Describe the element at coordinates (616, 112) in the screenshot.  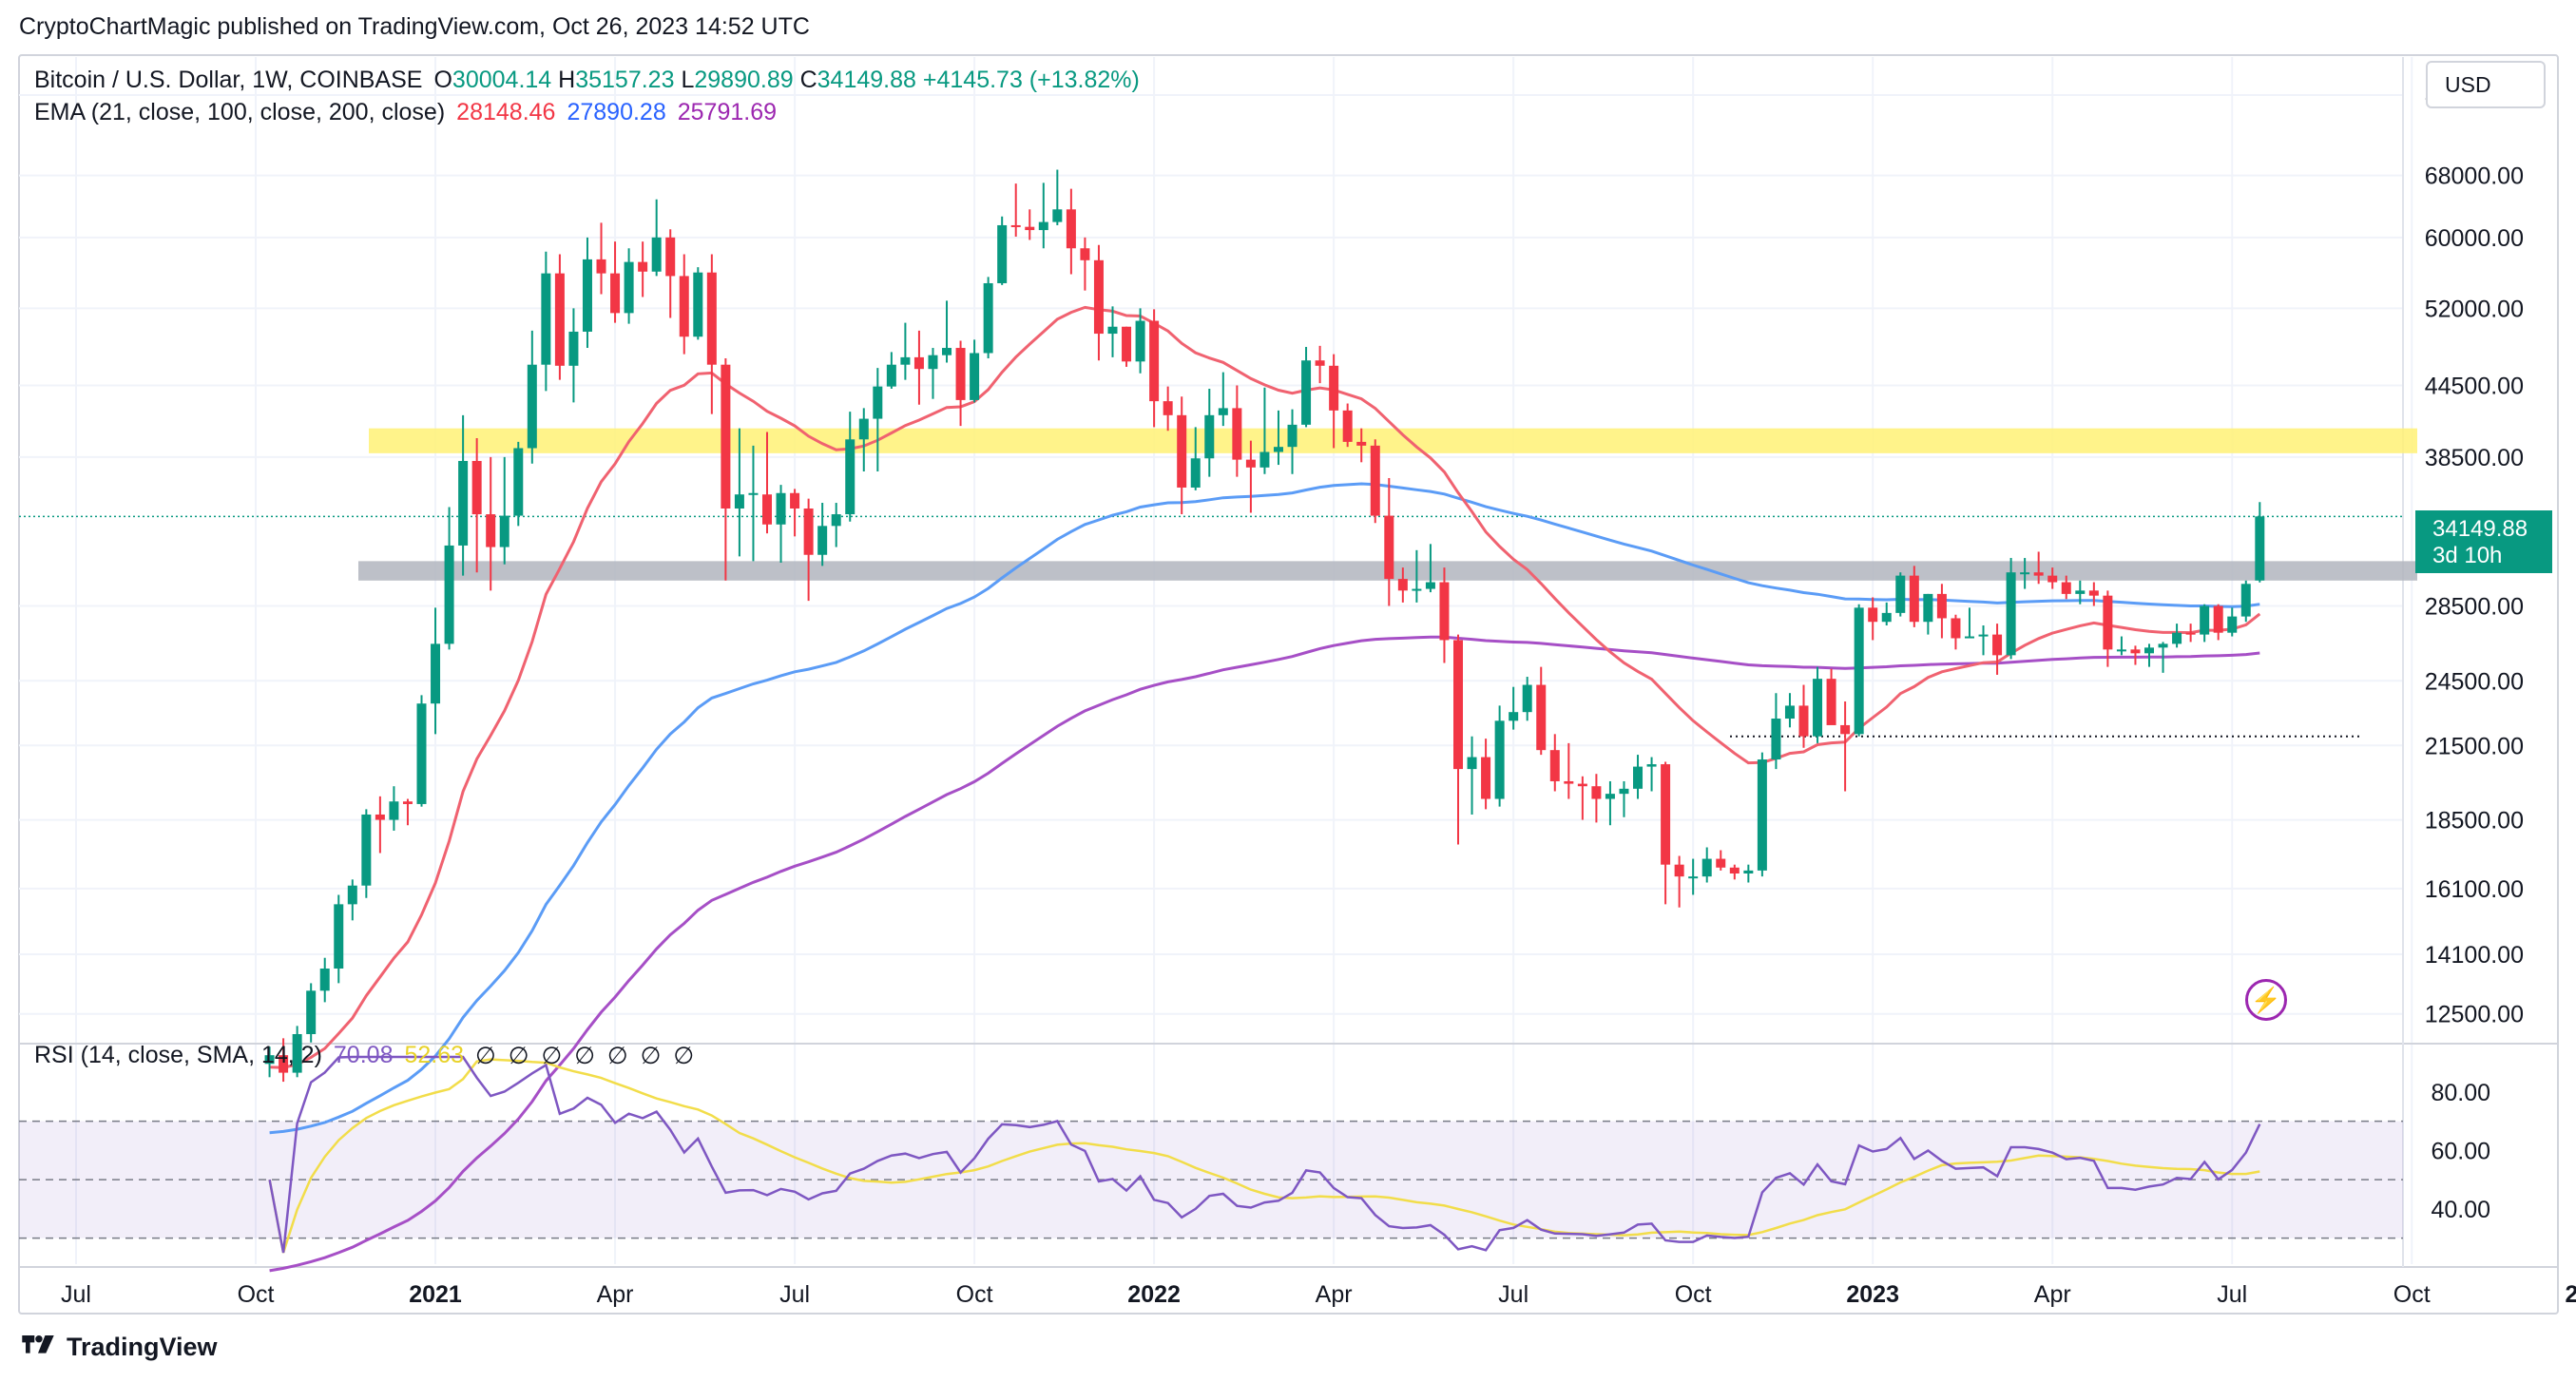
I see `ema100-value: 27890.28` at that location.